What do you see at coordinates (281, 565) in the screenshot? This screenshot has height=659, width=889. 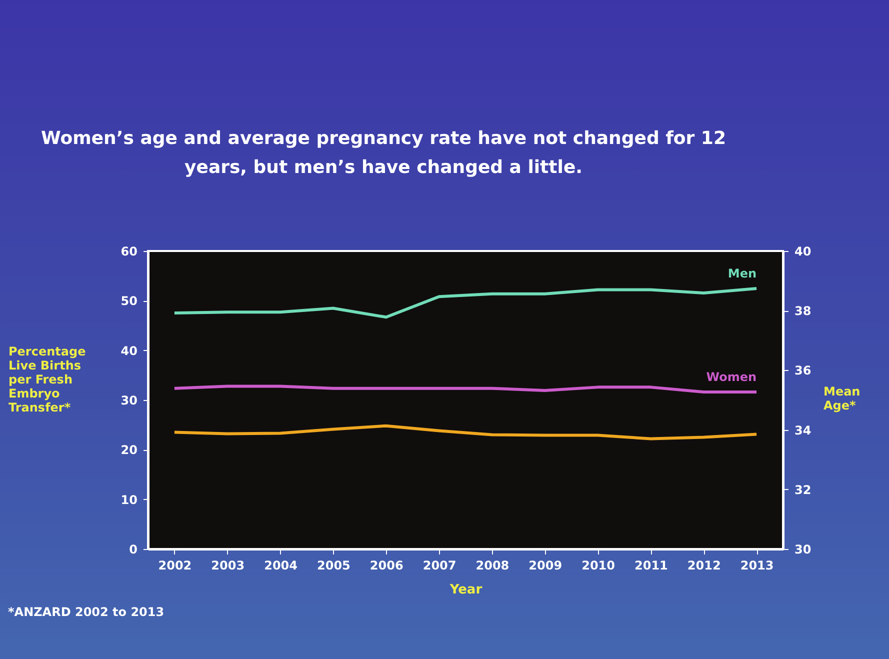 I see `x-tick-label: 2004` at bounding box center [281, 565].